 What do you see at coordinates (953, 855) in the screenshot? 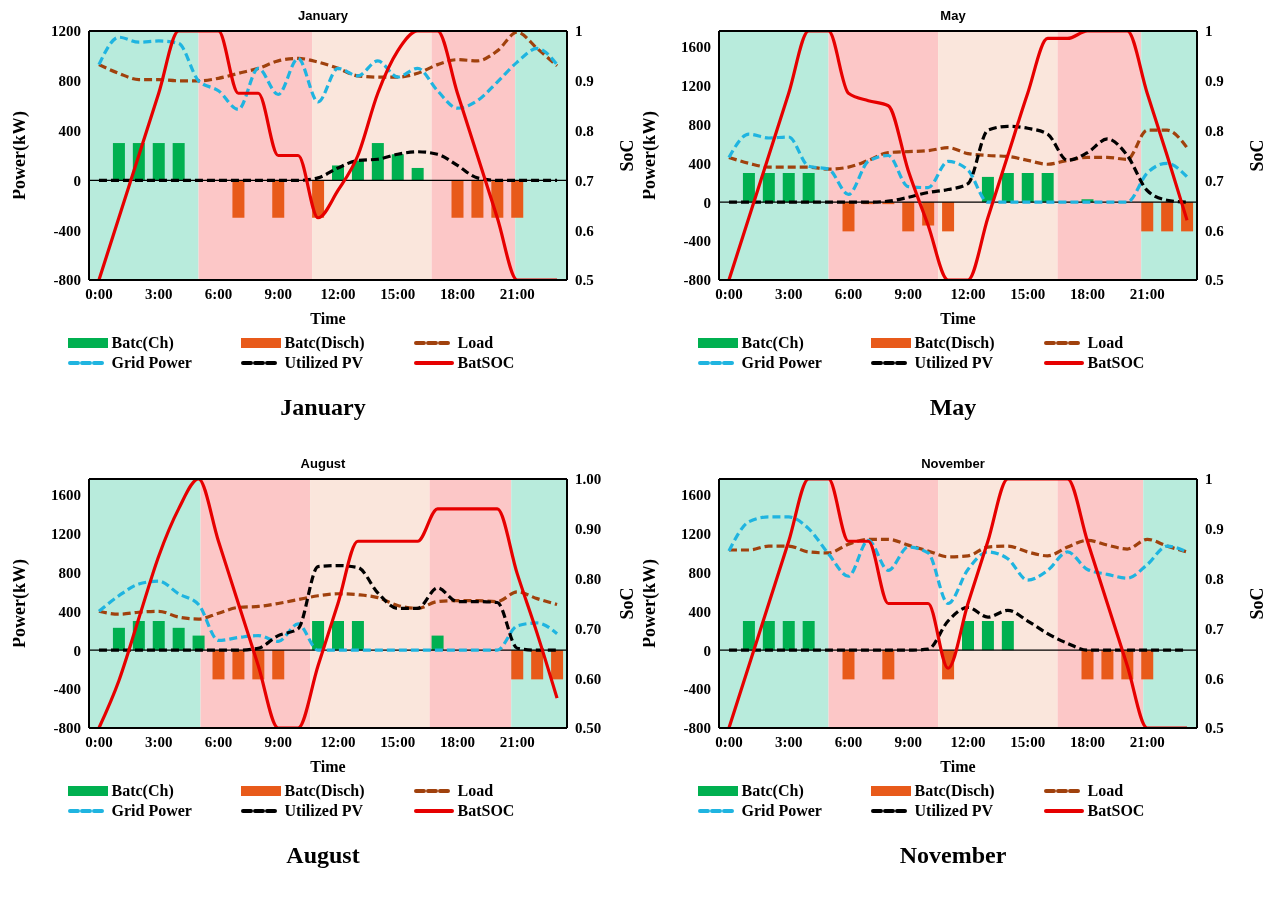
I see `text: November` at bounding box center [953, 855].